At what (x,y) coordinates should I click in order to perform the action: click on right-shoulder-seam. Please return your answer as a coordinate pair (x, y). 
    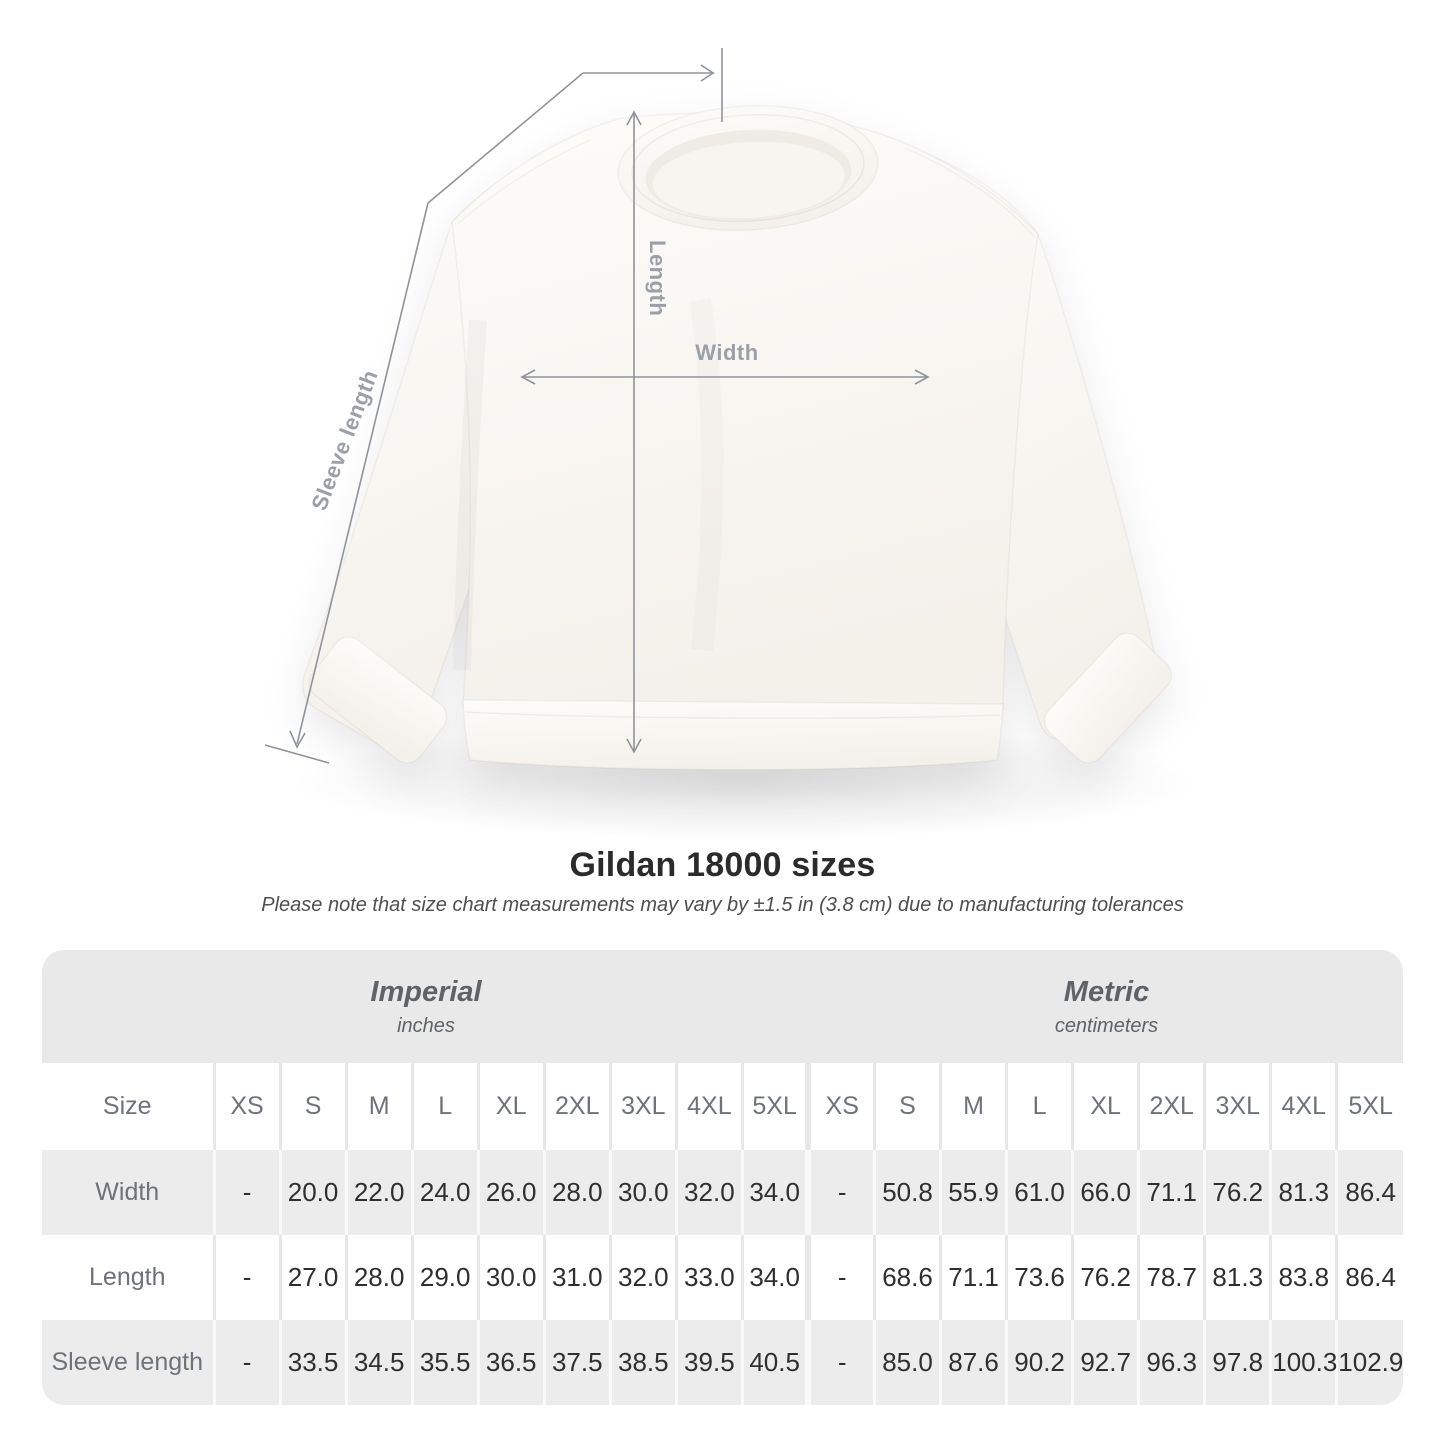
    Looking at the image, I should click on (969, 192).